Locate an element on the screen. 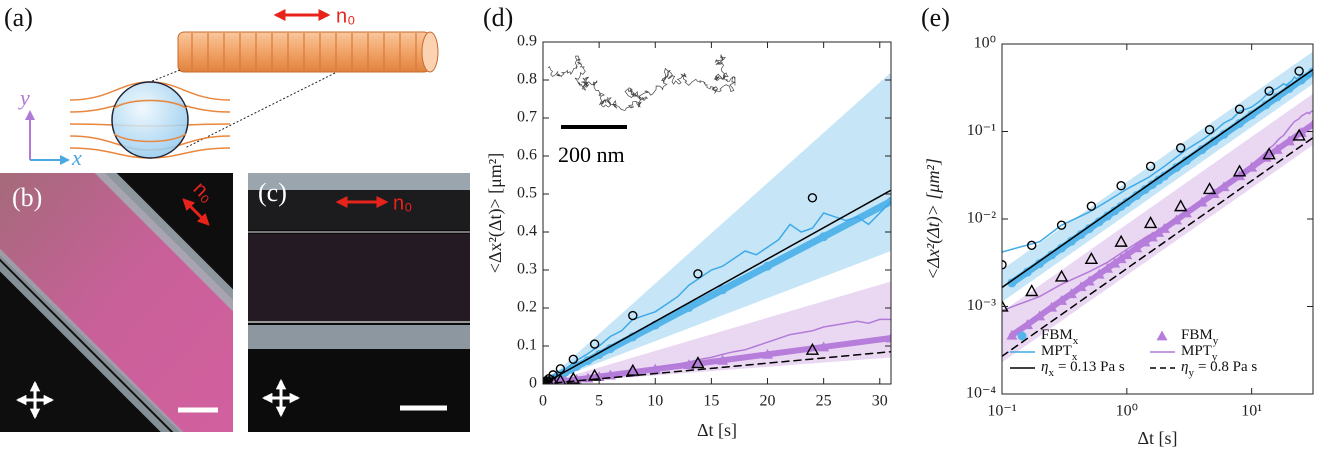 Image resolution: width=1330 pixels, height=451 pixels. y-tick-label: 0.6 is located at coordinates (527, 155).